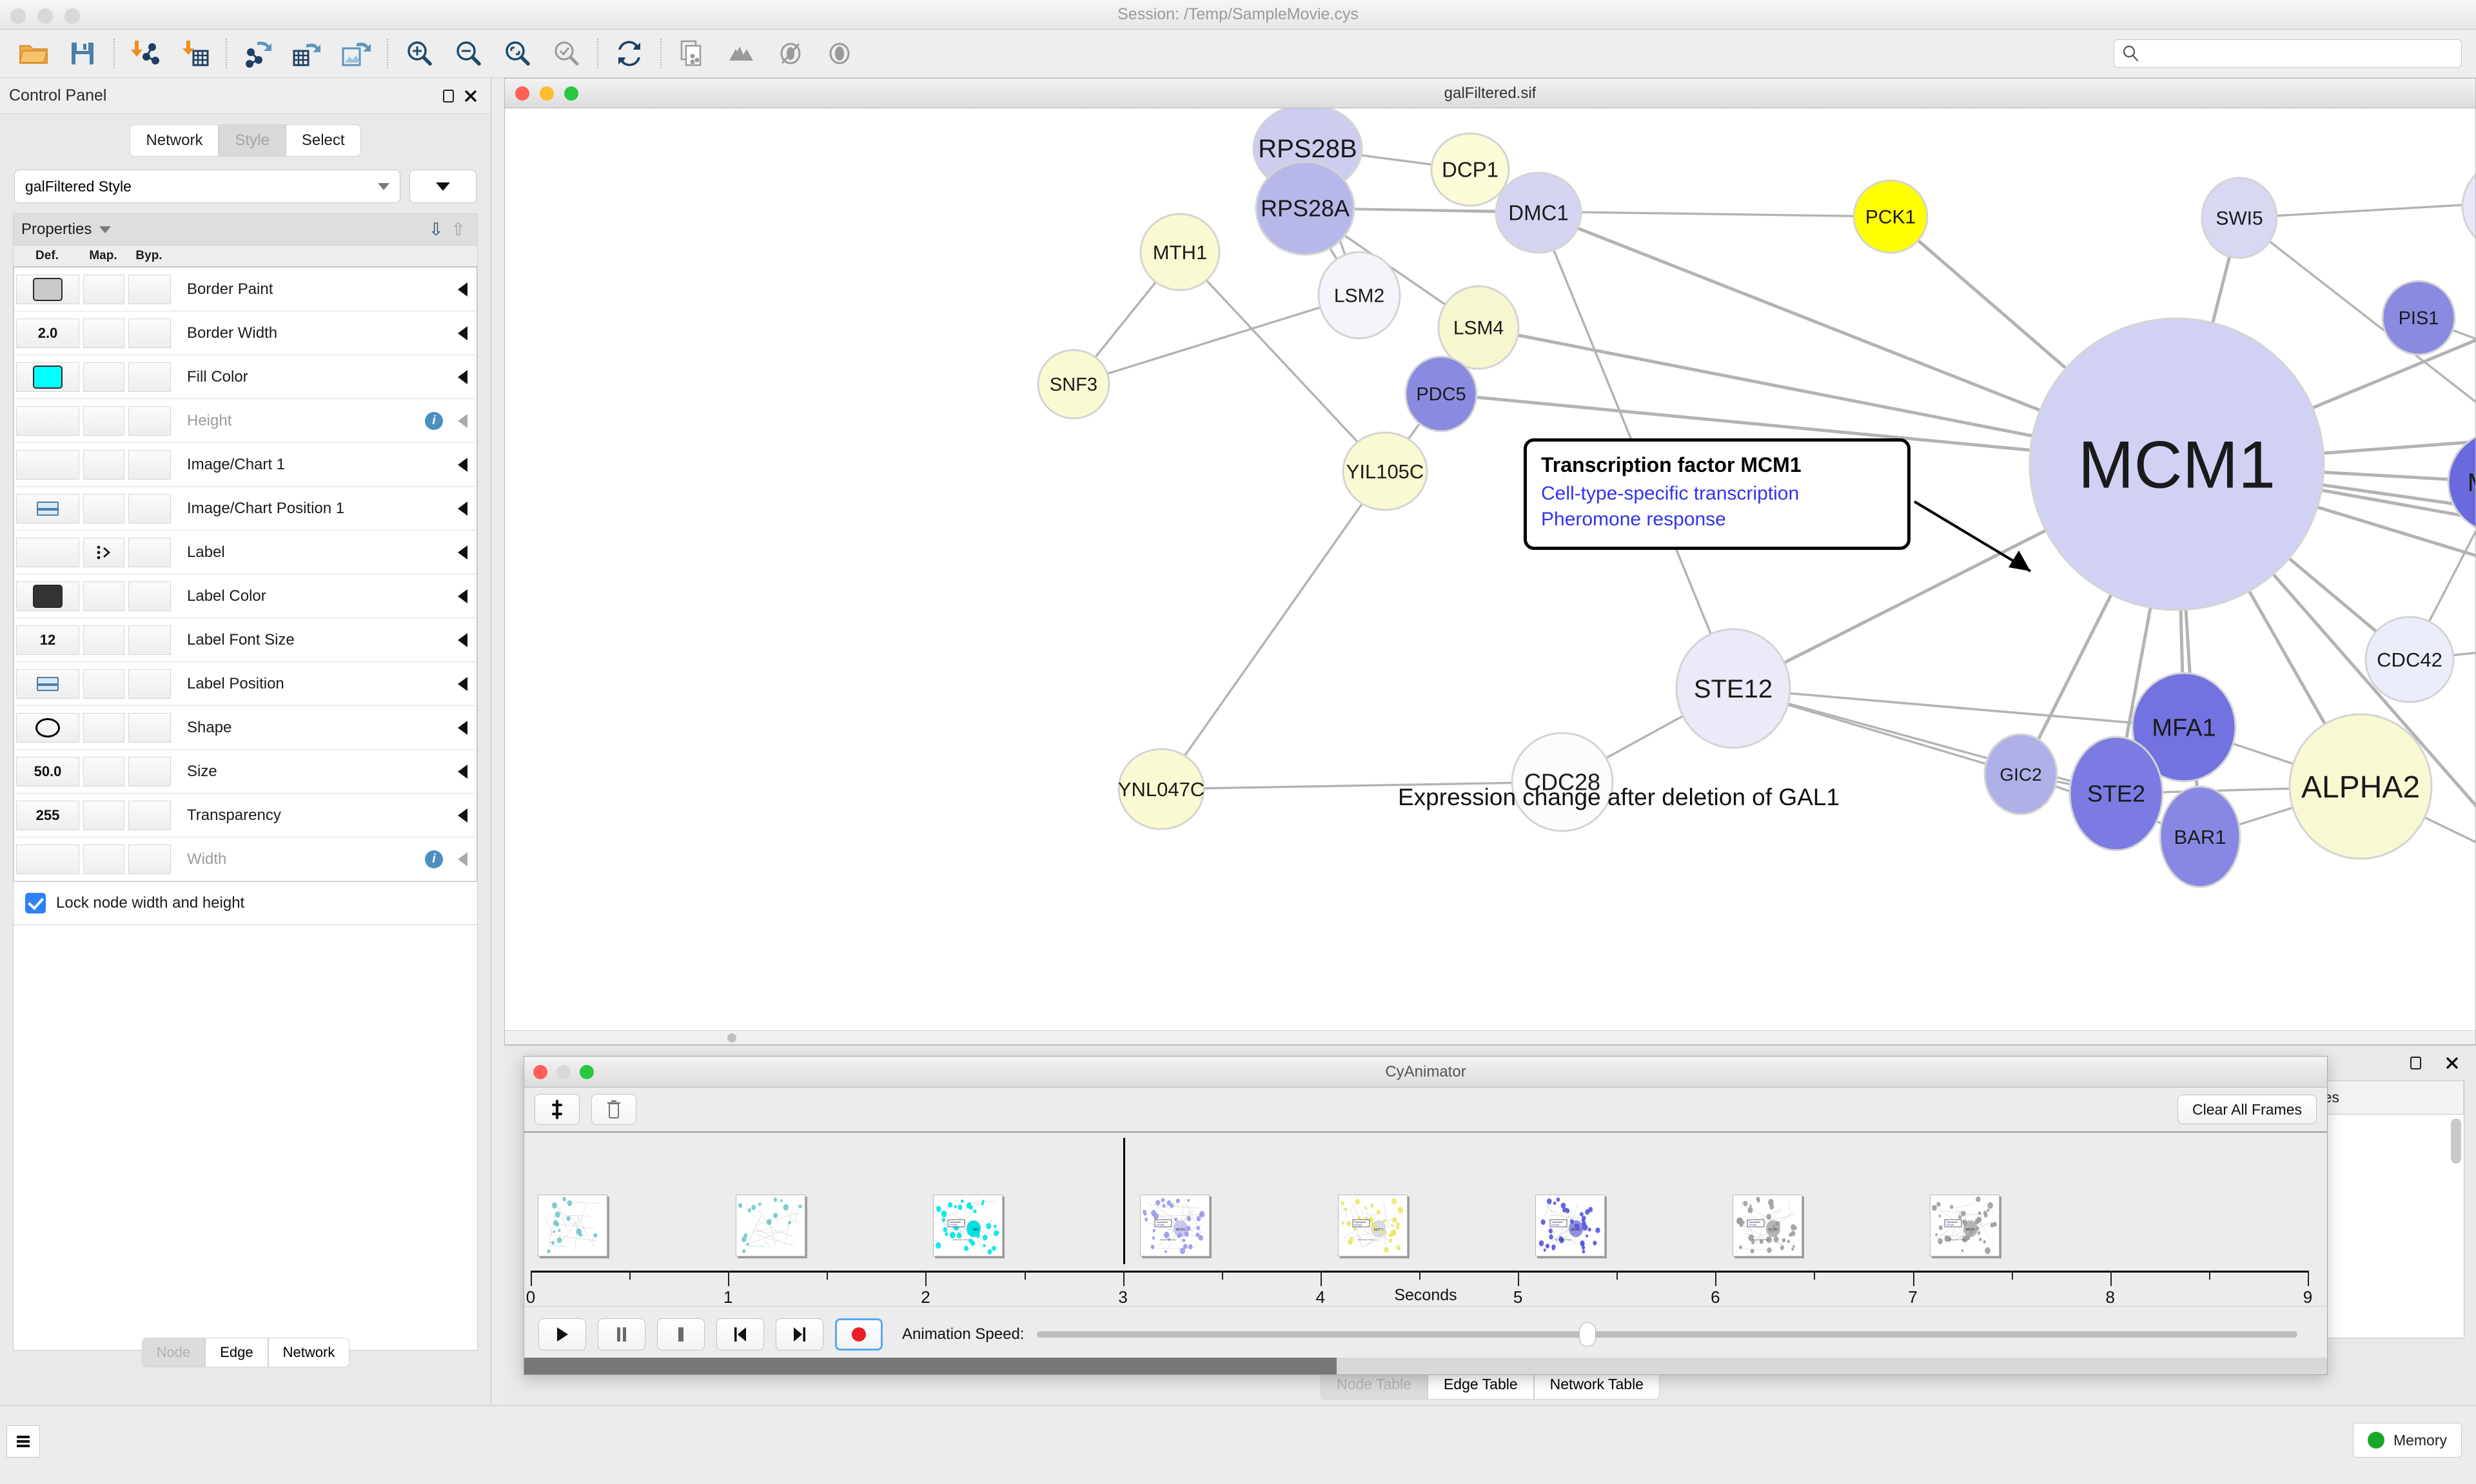 This screenshot has width=2476, height=1484. What do you see at coordinates (540, 1071) in the screenshot?
I see `close-cyanimator-button` at bounding box center [540, 1071].